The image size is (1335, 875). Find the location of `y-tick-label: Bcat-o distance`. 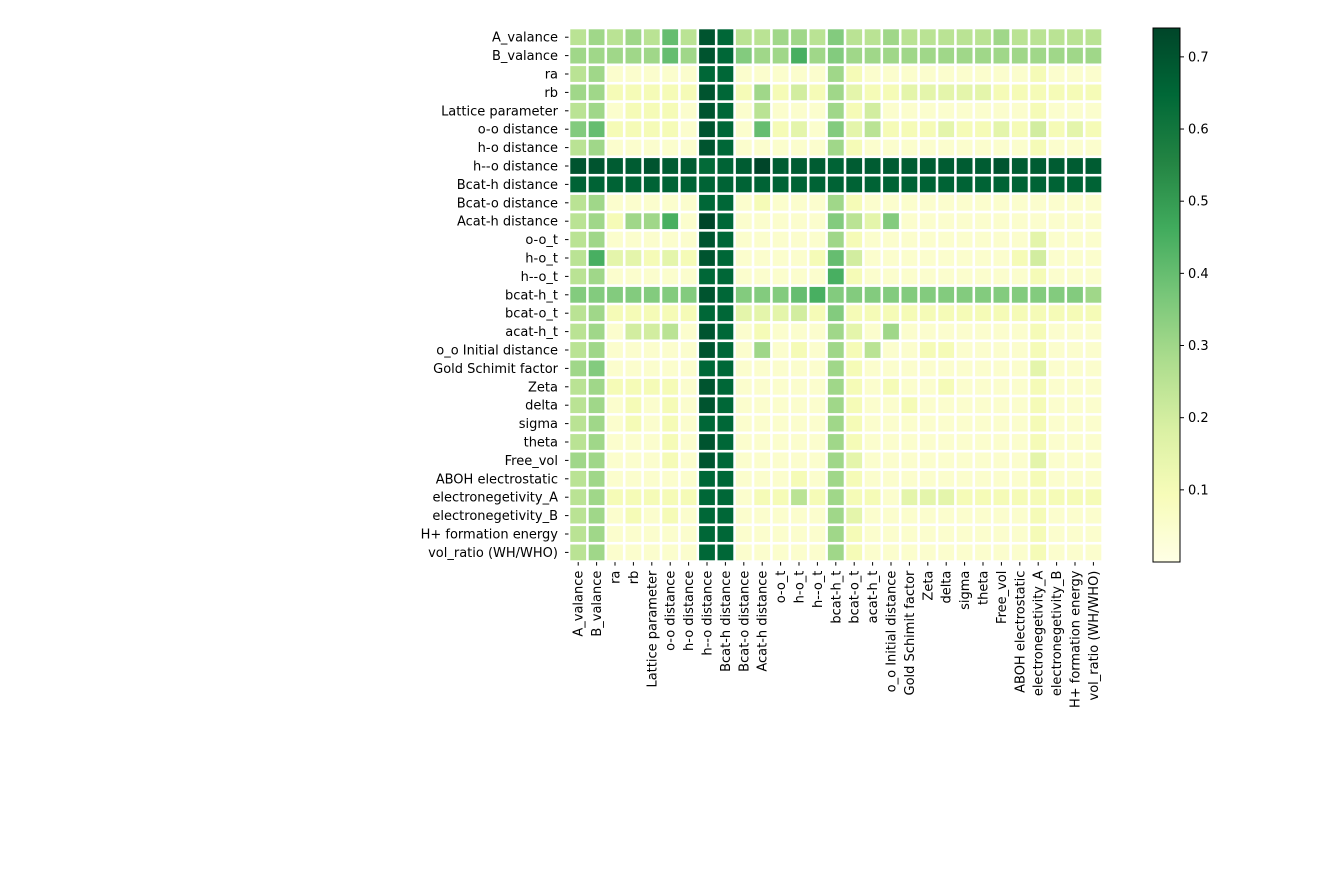

y-tick-label: Bcat-o distance is located at coordinates (507, 203).